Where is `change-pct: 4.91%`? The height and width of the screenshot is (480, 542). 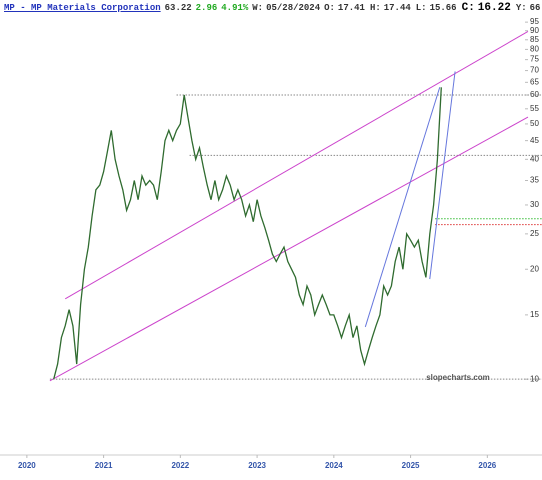
change-pct: 4.91% is located at coordinates (235, 8).